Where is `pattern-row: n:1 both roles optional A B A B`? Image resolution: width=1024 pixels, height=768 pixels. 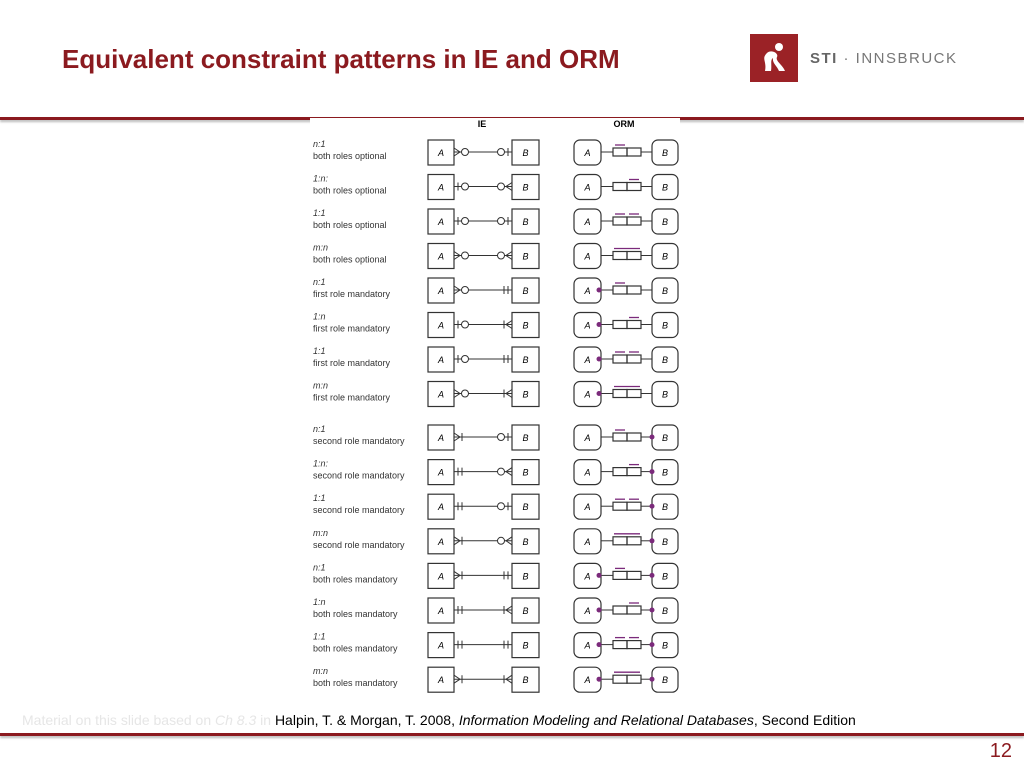
pattern-row: n:1 both roles optional A B A B is located at coordinates (496, 152).